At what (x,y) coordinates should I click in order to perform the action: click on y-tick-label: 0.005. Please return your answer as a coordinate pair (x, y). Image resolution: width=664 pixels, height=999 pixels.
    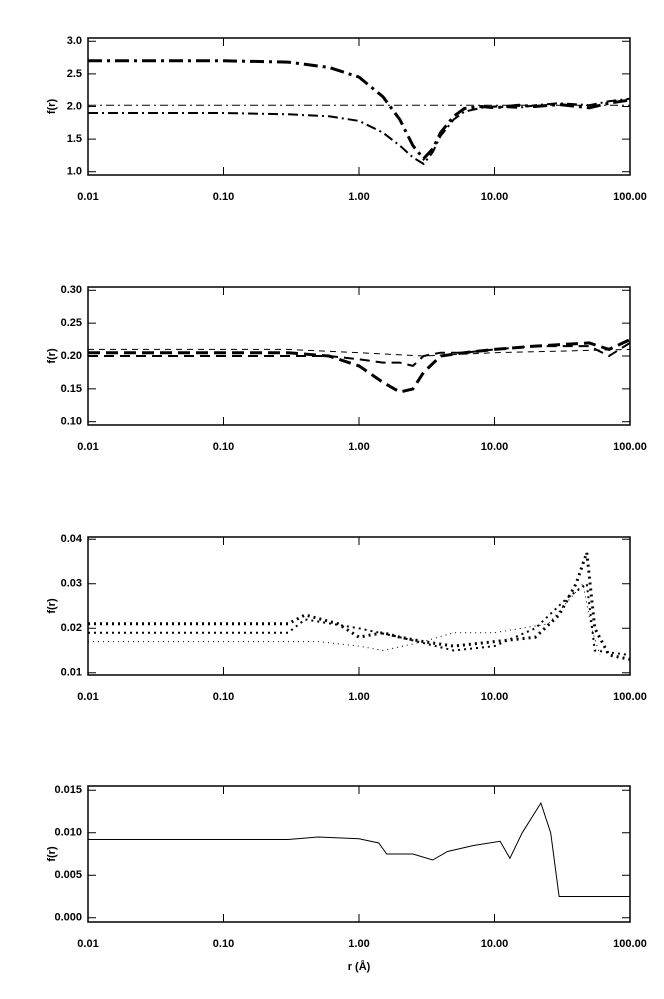
    Looking at the image, I should click on (68, 875).